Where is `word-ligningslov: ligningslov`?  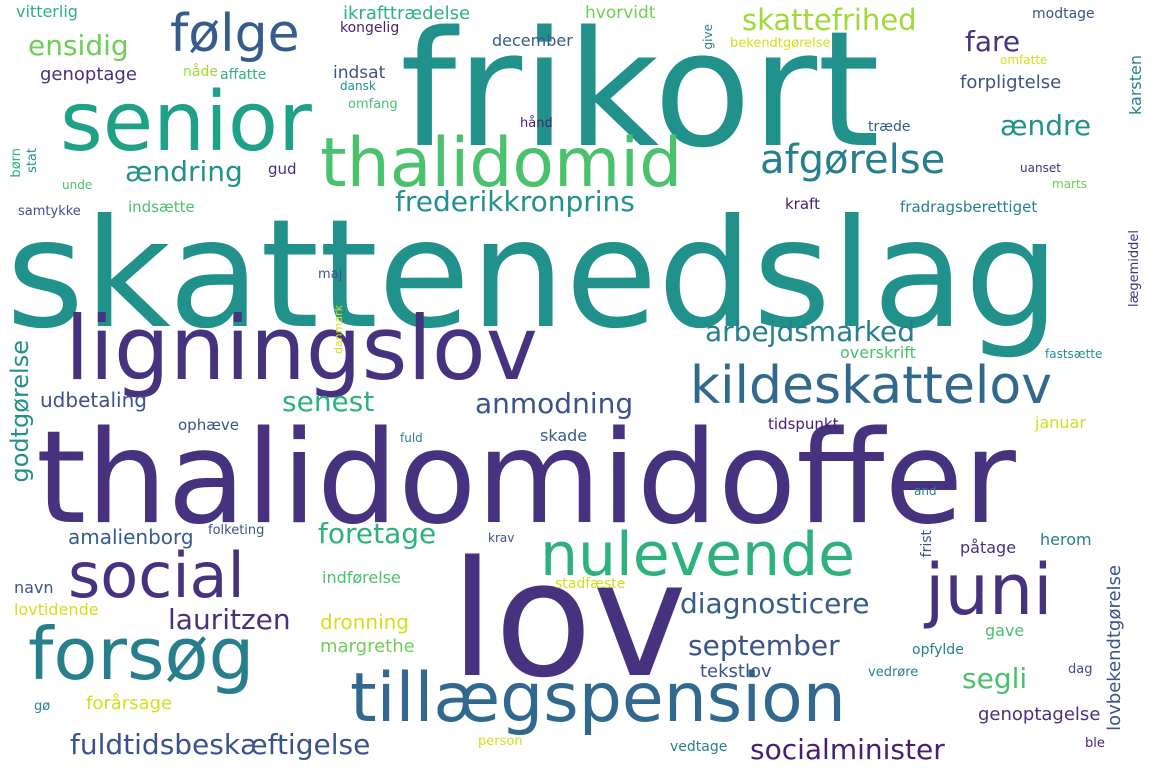
word-ligningslov: ligningslov is located at coordinates (301, 348).